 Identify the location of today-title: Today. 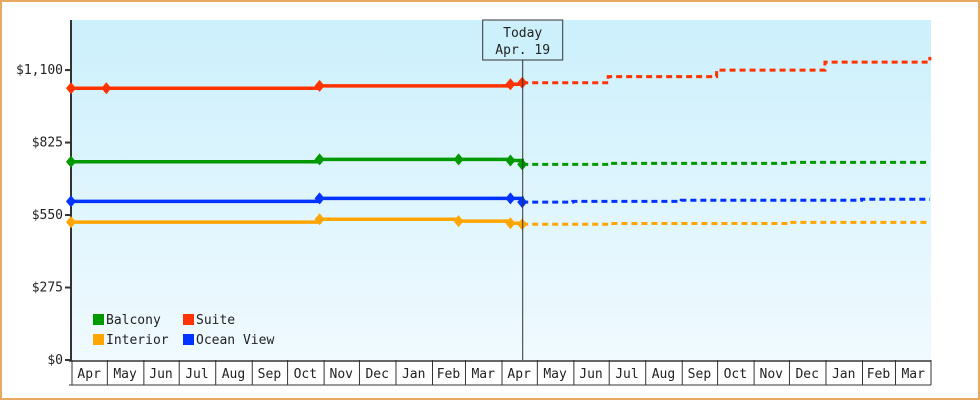
(522, 33).